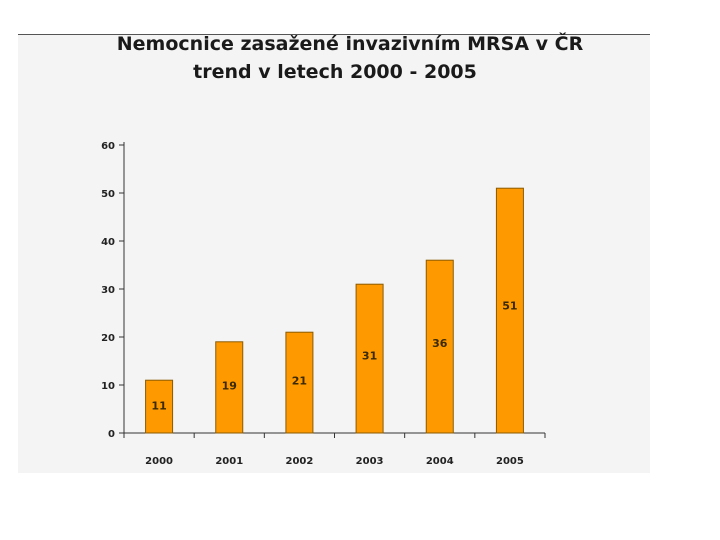  I want to click on bar-2001, so click(229, 387).